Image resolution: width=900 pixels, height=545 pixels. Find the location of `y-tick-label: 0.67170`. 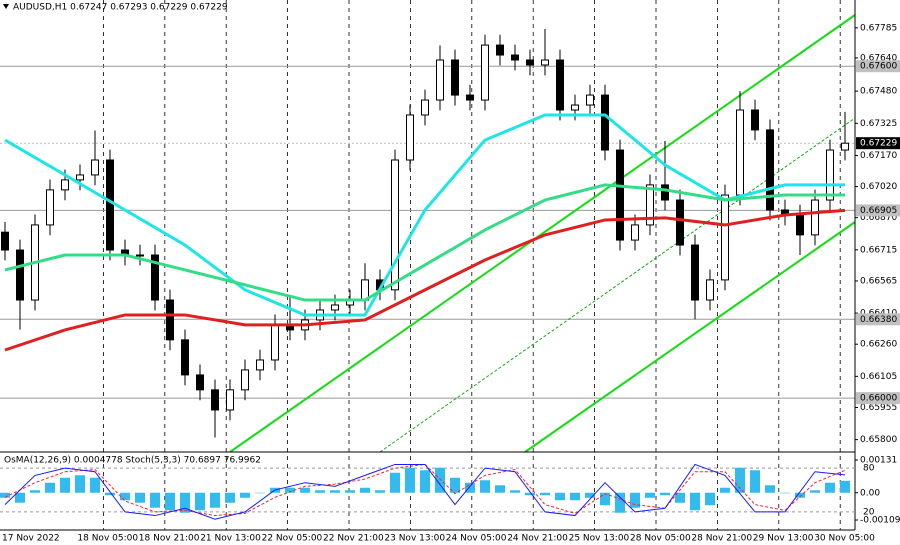

y-tick-label: 0.67170 is located at coordinates (878, 156).